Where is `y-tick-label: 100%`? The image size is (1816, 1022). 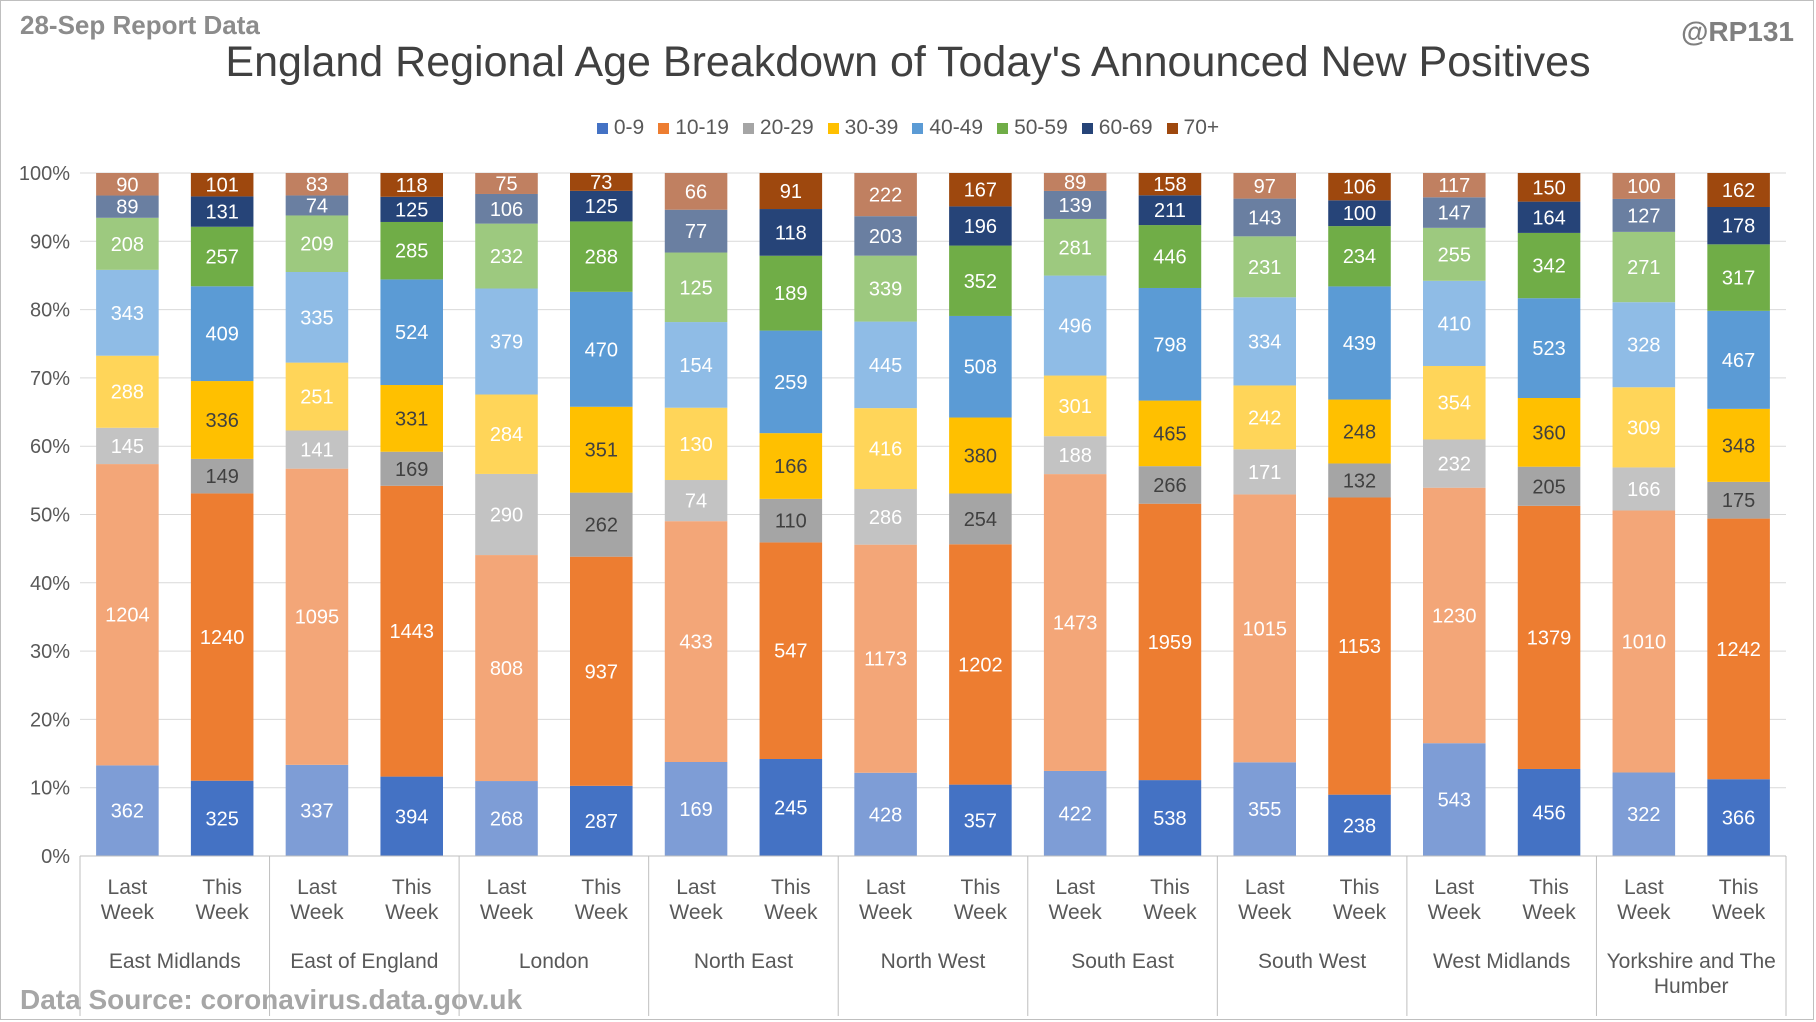
y-tick-label: 100% is located at coordinates (44, 174).